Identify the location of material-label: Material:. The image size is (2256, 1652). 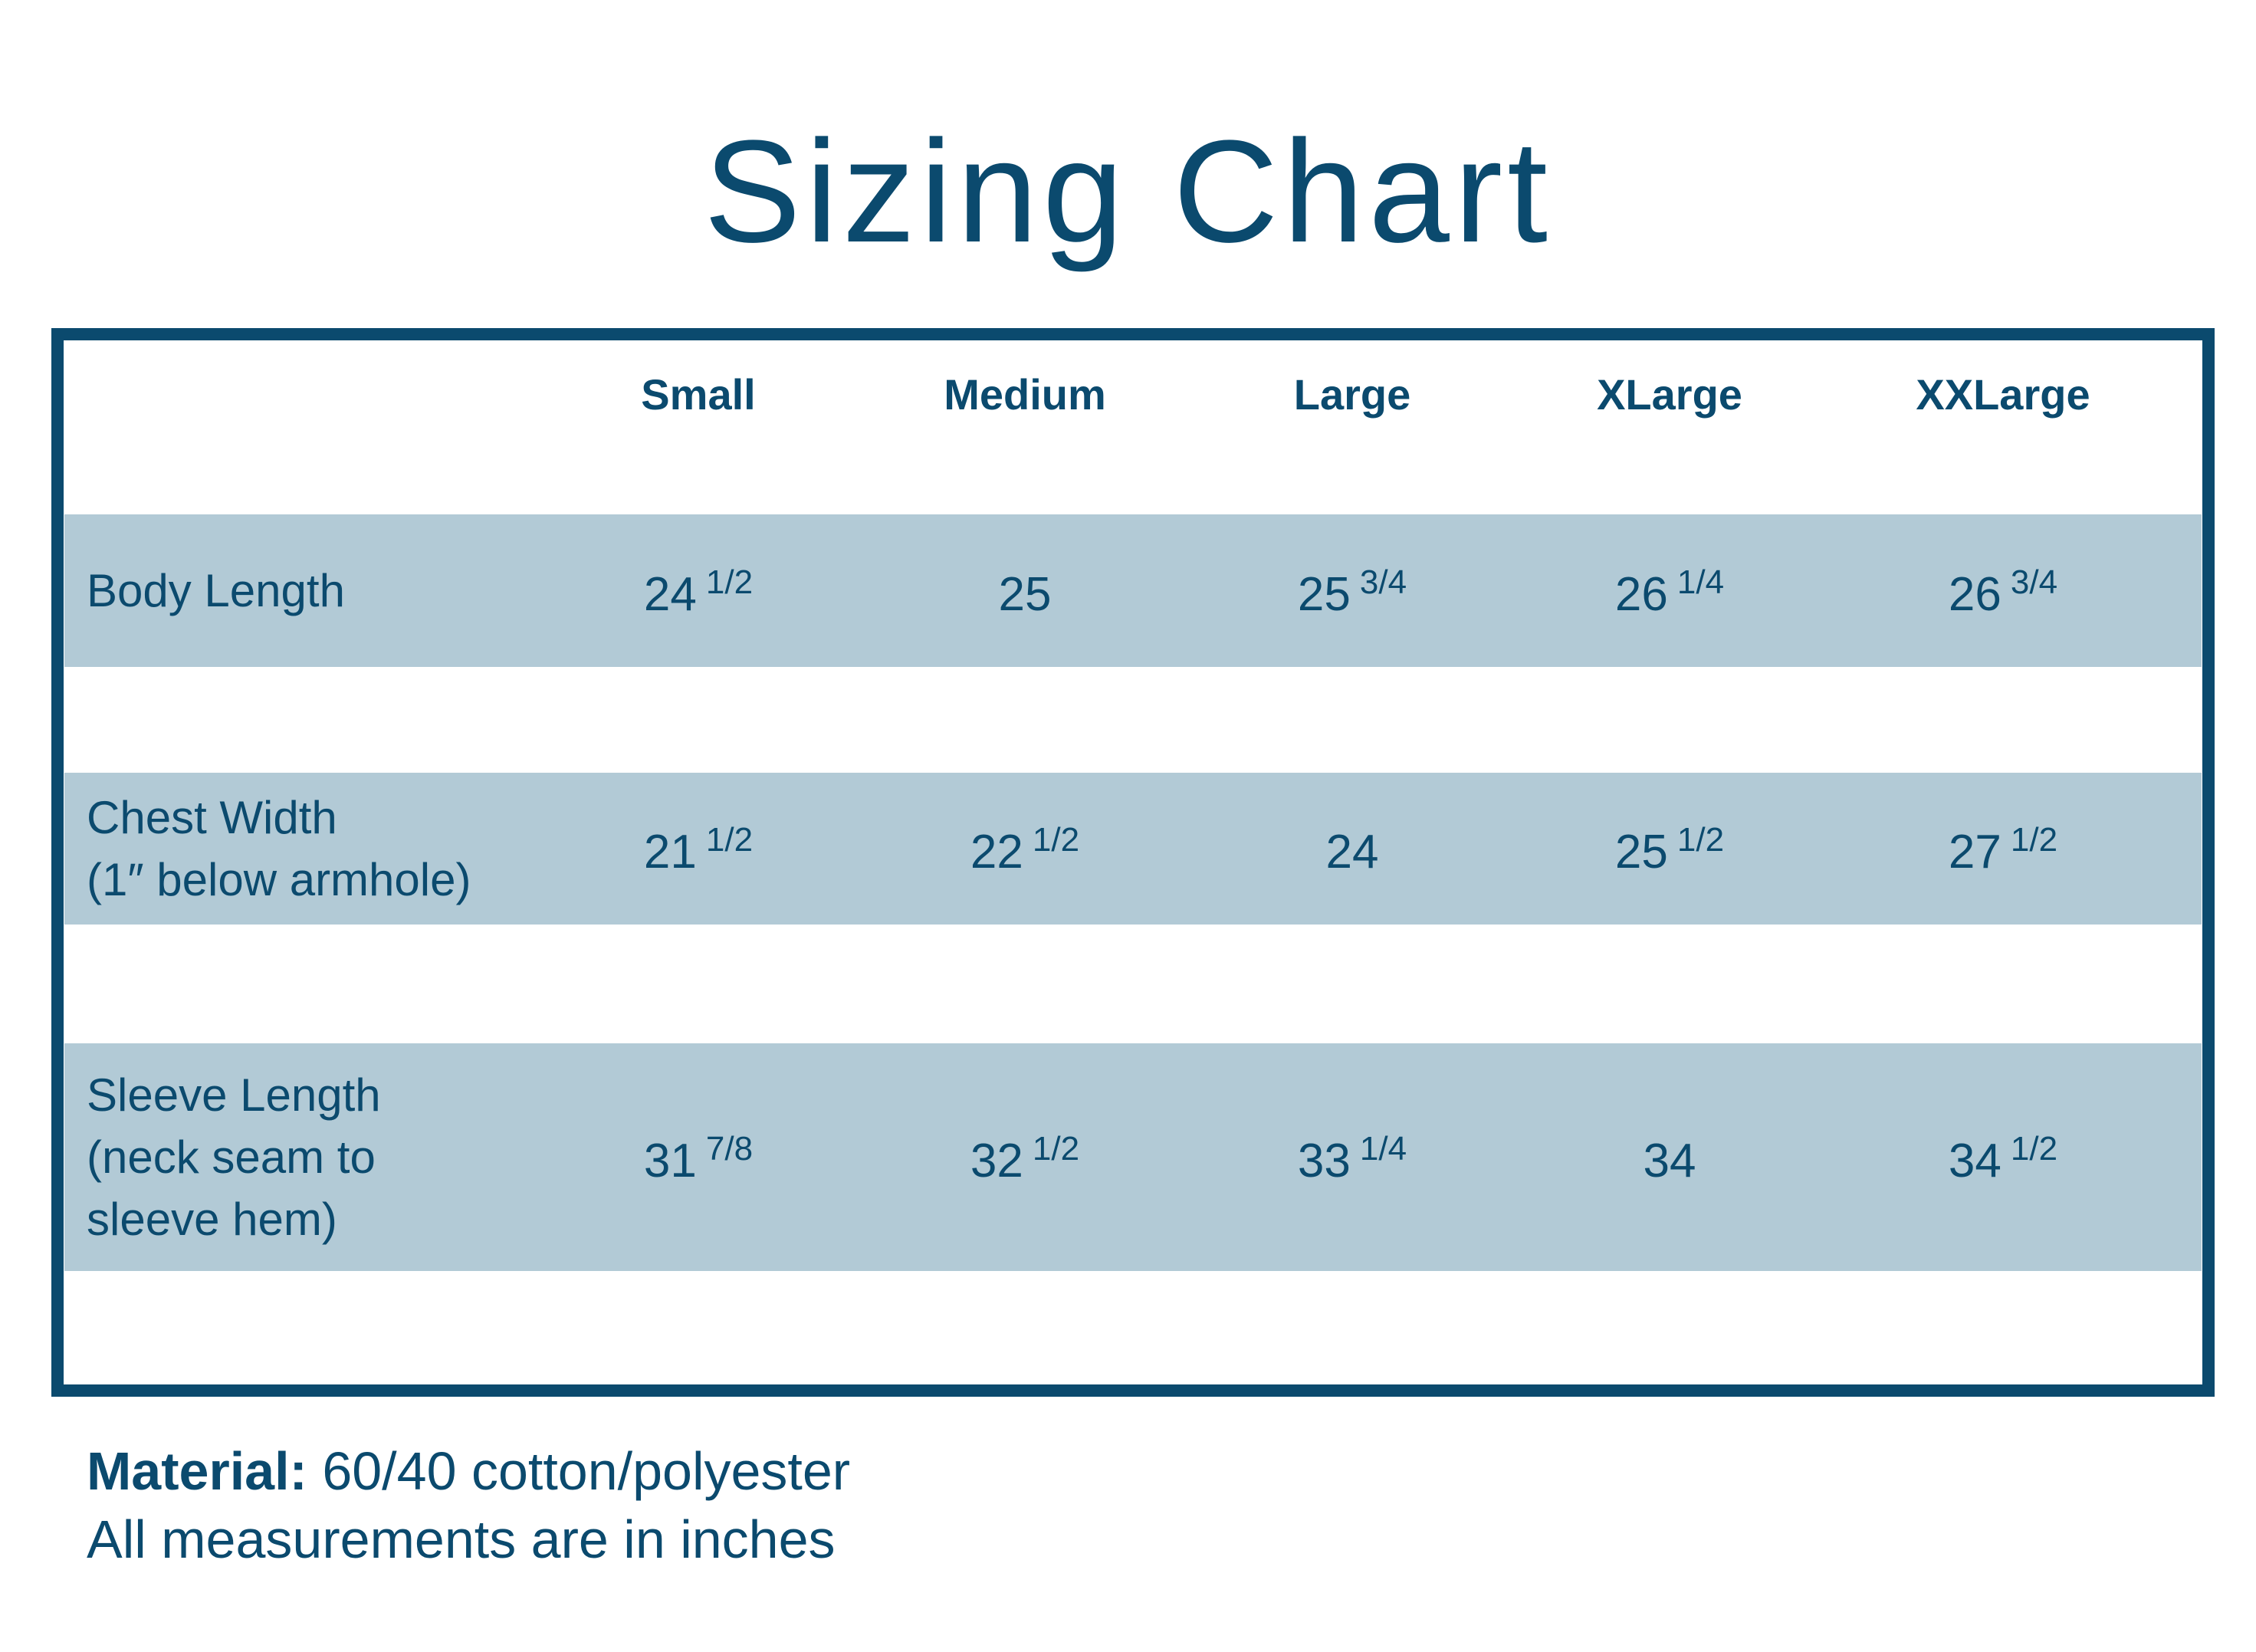
(197, 1471).